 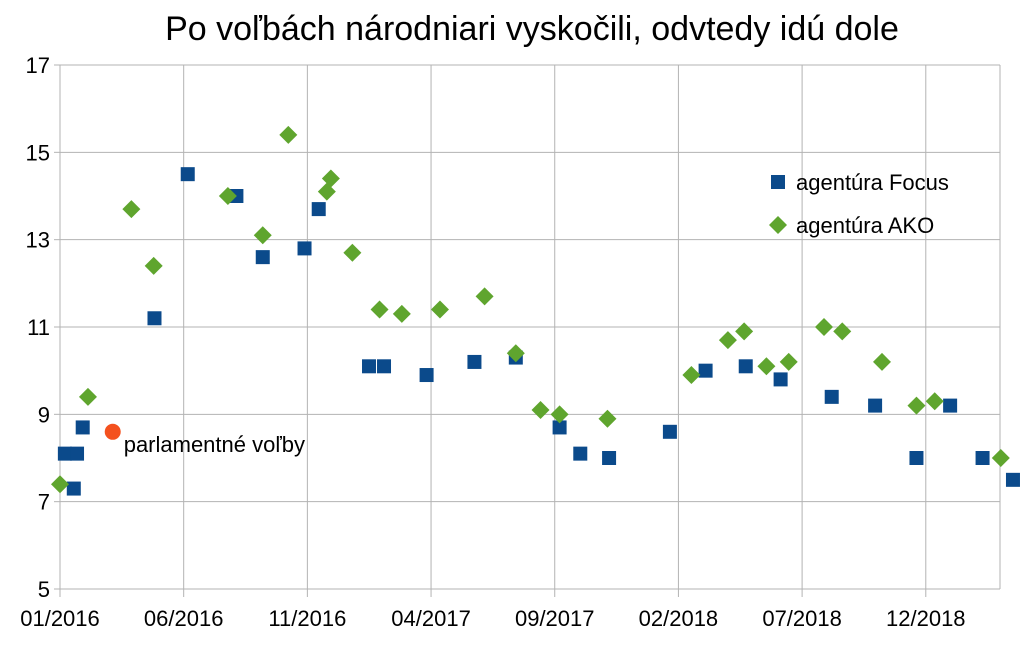 I want to click on legend: agentúra Focus agentúra AKO, so click(x=859, y=204).